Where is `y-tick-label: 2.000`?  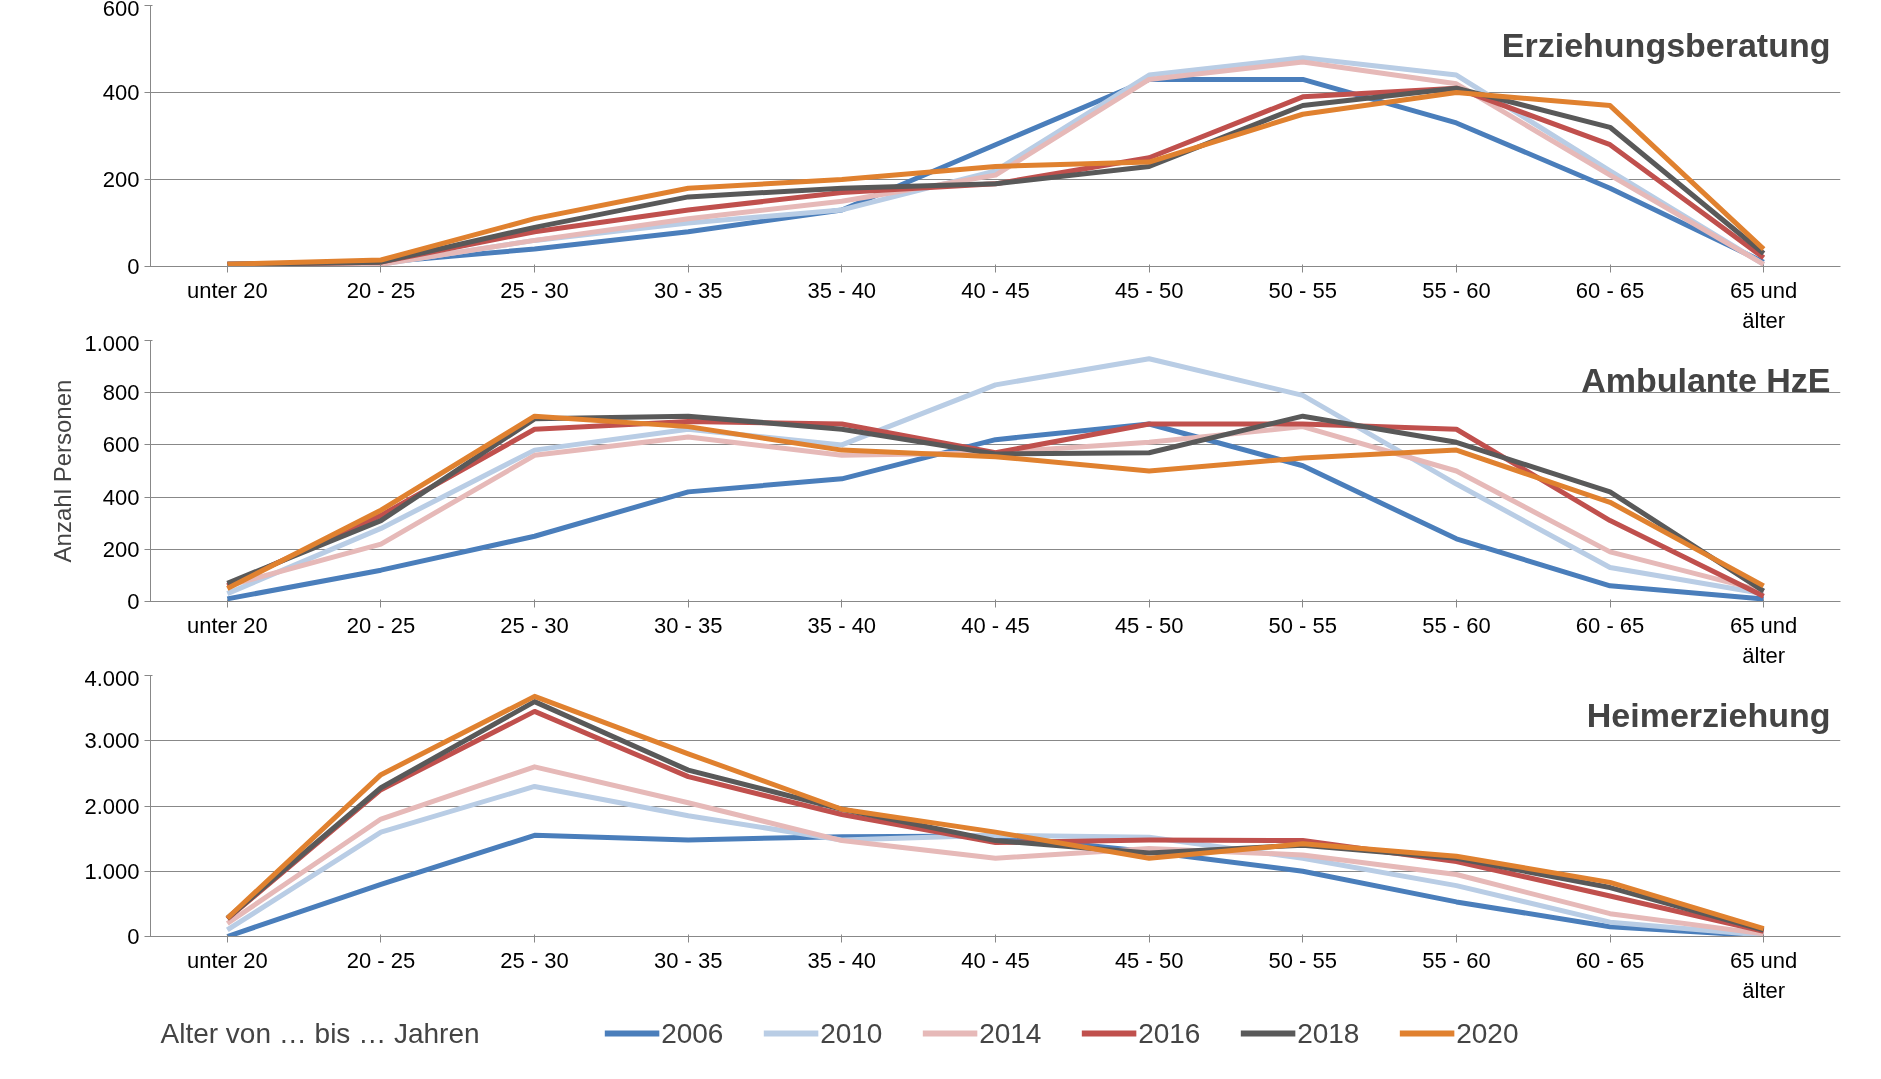
y-tick-label: 2.000 is located at coordinates (112, 806).